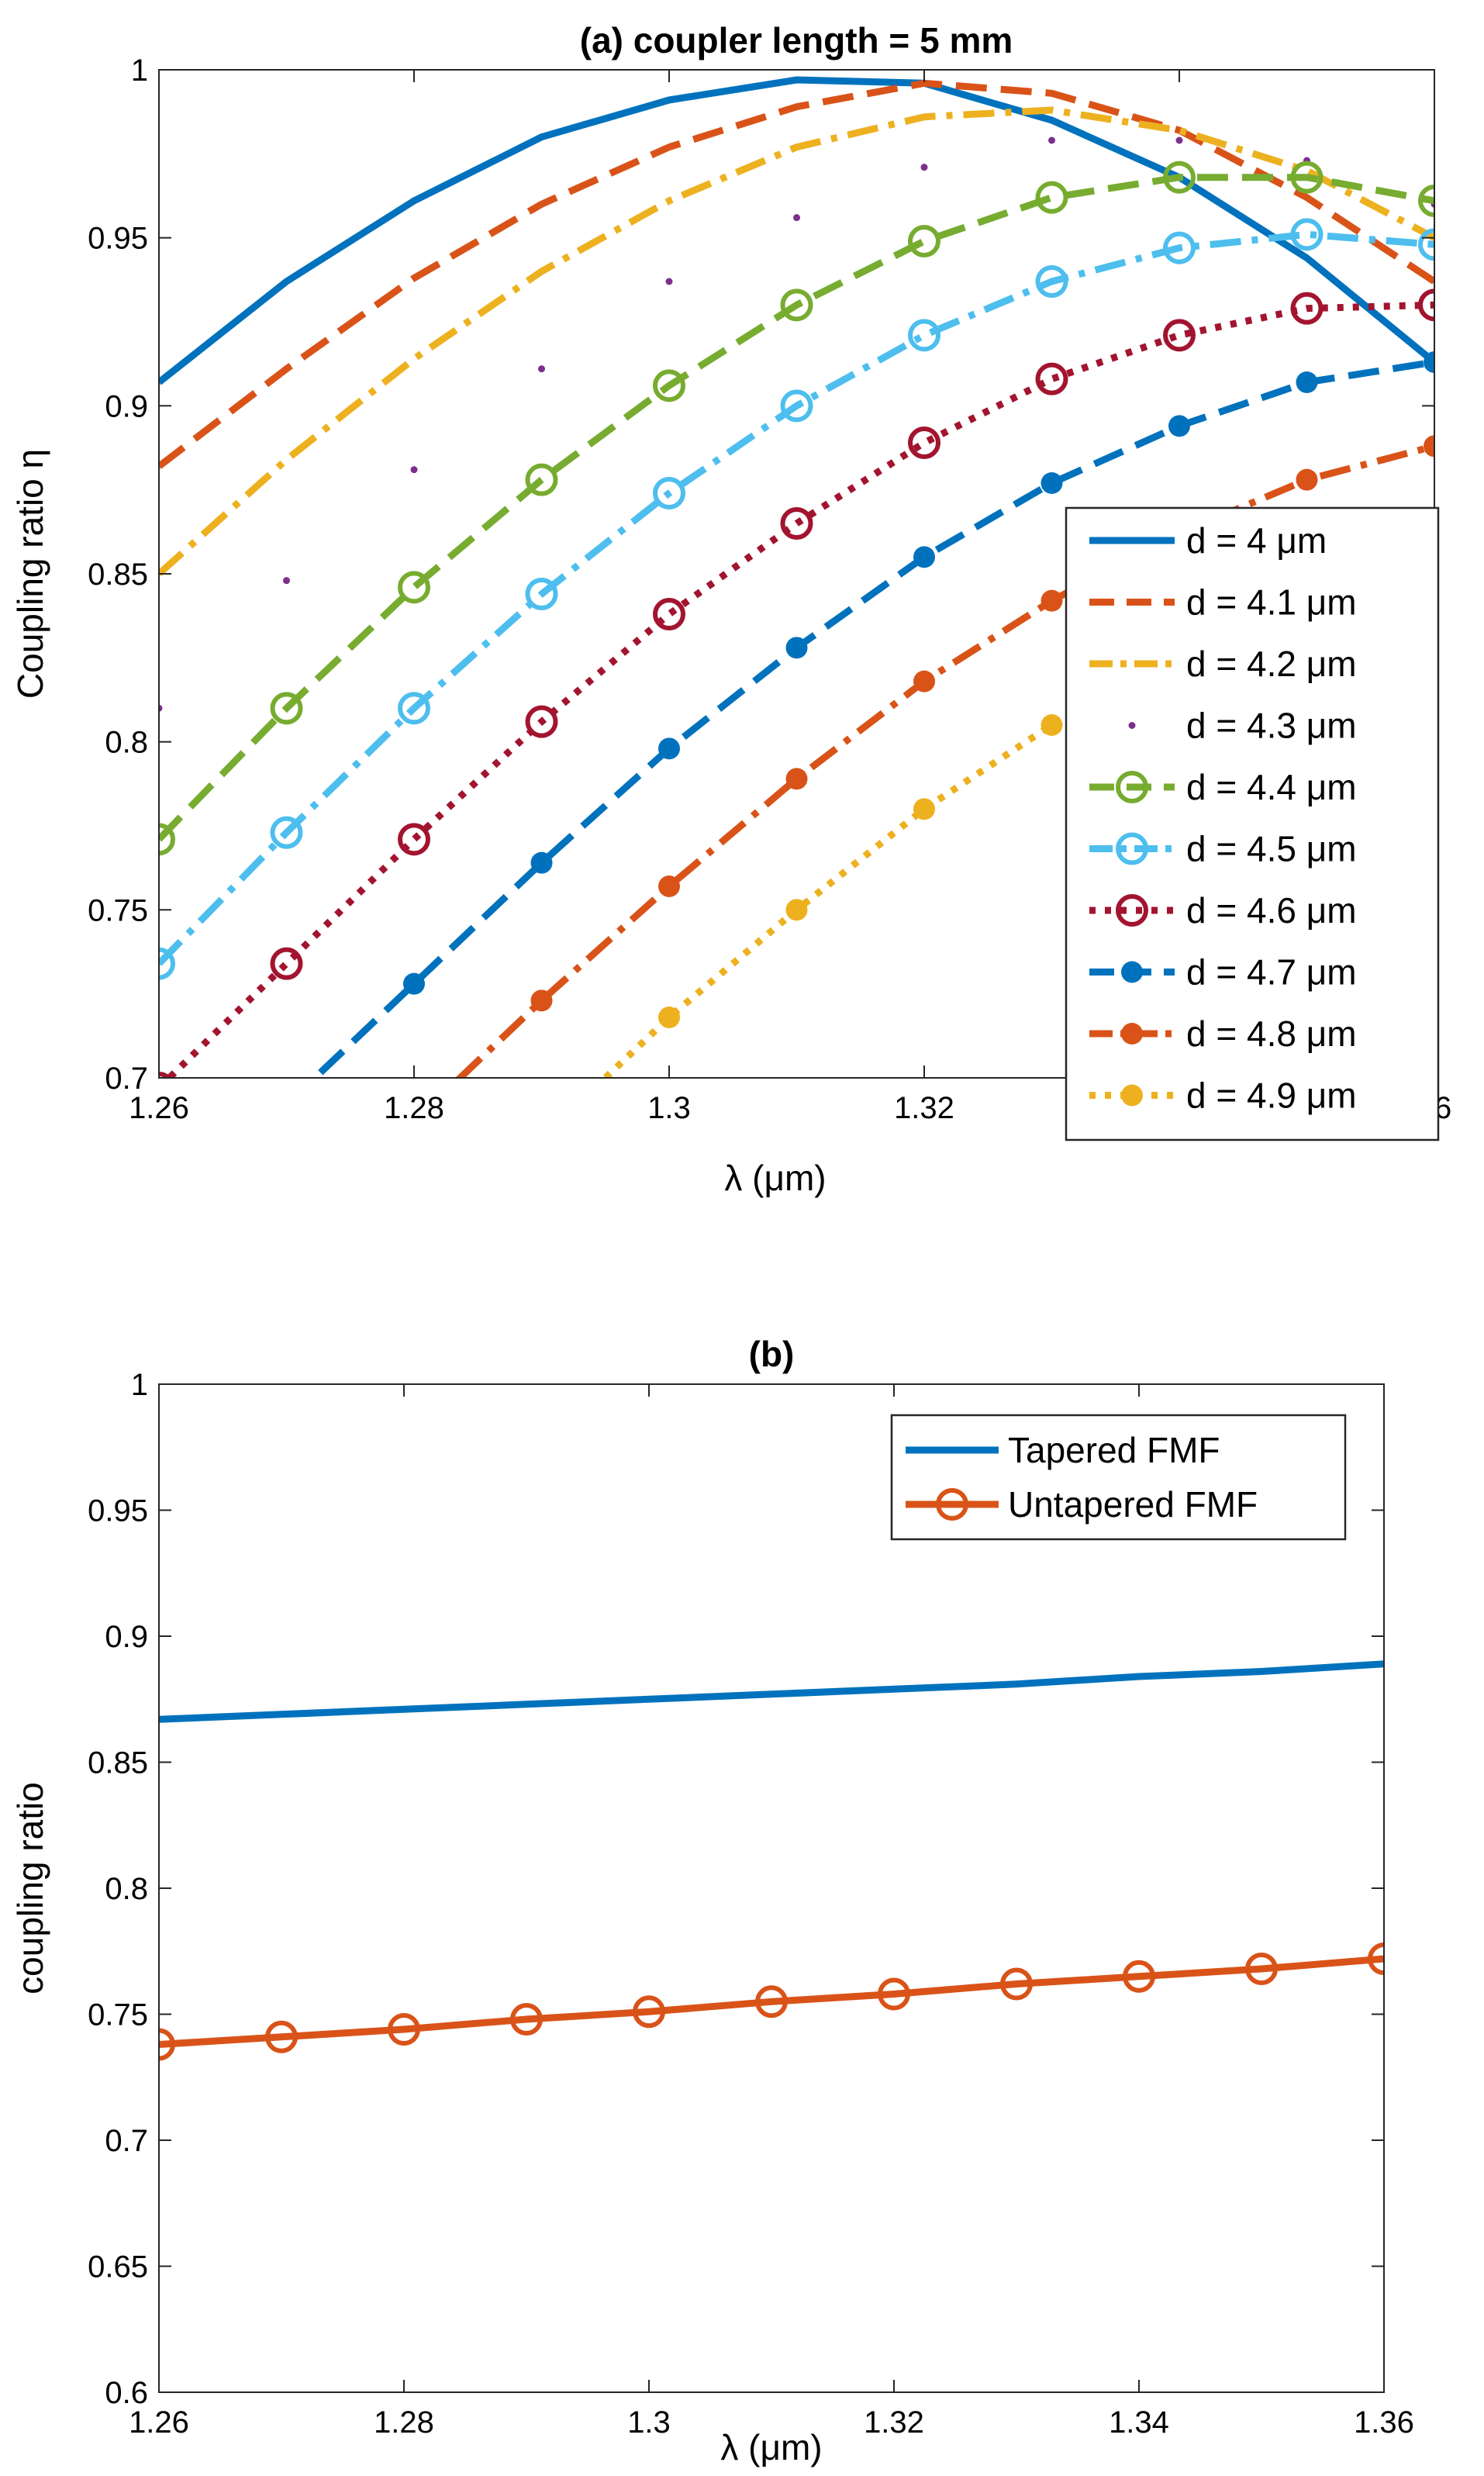 Image resolution: width=1484 pixels, height=2476 pixels. Describe the element at coordinates (1384, 2423) in the screenshot. I see `x-tick-label: 1.36` at that location.